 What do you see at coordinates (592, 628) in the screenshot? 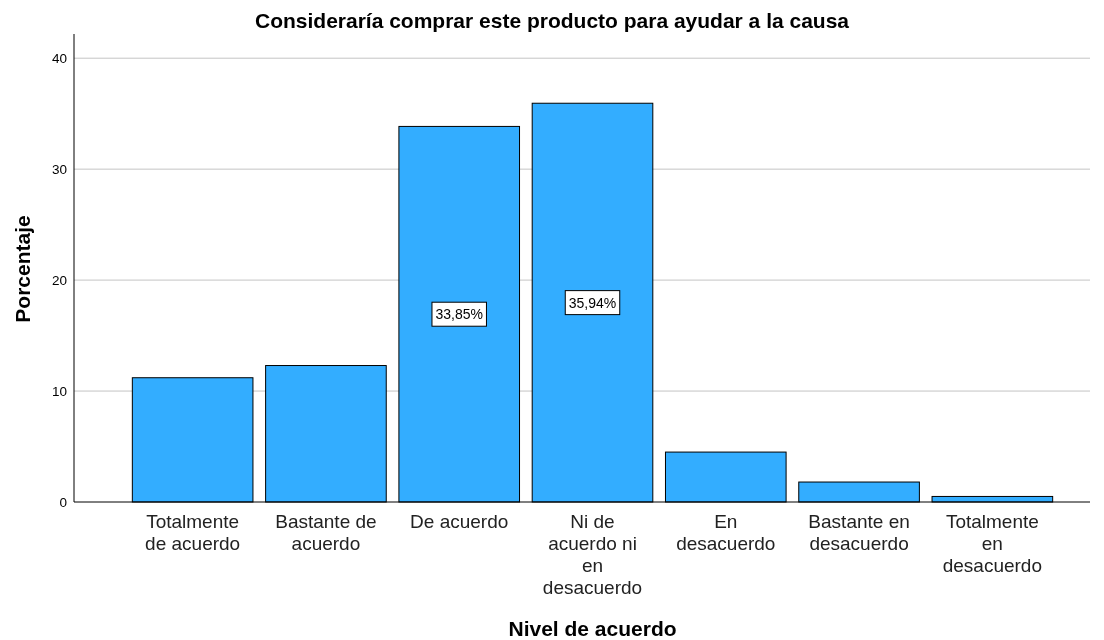
I see `x-axis-title: Nivel de acuerdo` at bounding box center [592, 628].